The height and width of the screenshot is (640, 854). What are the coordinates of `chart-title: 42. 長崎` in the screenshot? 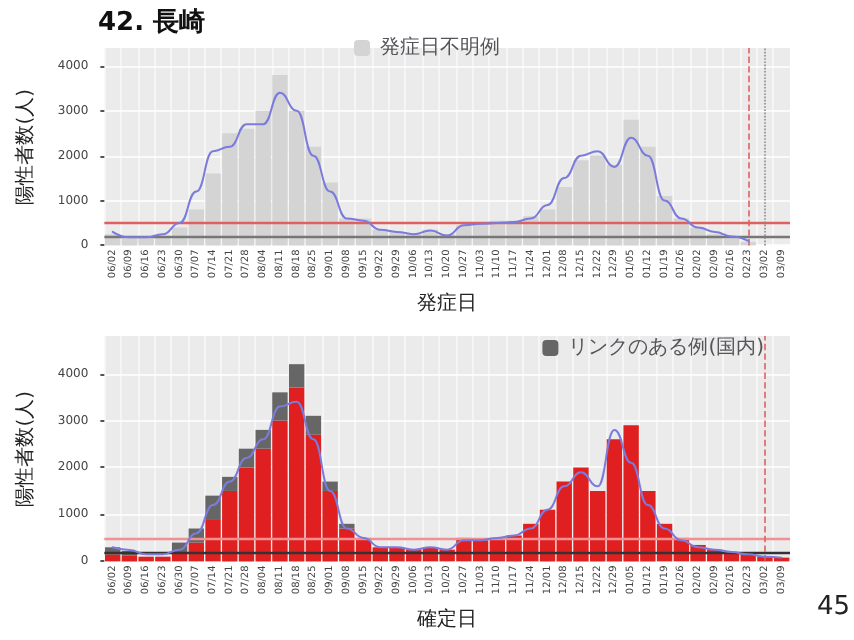 It's located at (152, 23).